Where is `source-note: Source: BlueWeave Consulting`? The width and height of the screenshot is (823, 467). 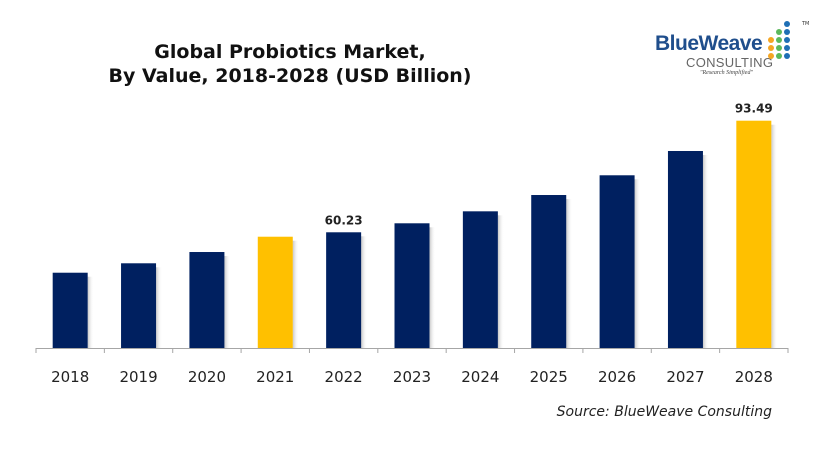
source-note: Source: BlueWeave Consulting is located at coordinates (664, 412).